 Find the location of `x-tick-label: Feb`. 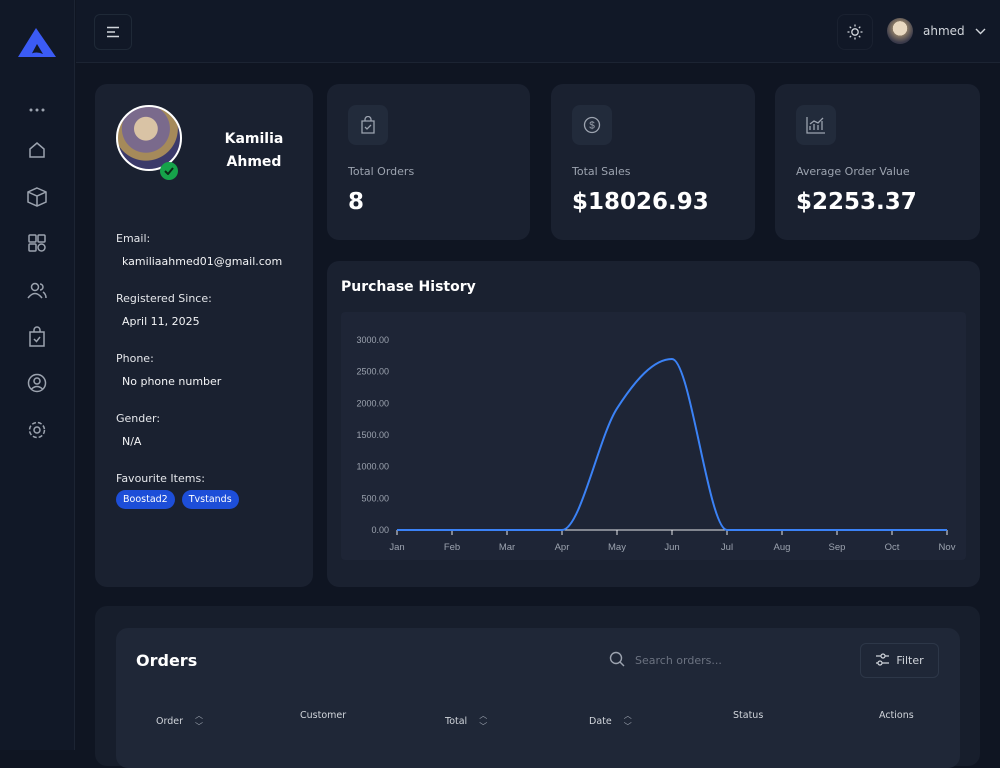

x-tick-label: Feb is located at coordinates (452, 547).